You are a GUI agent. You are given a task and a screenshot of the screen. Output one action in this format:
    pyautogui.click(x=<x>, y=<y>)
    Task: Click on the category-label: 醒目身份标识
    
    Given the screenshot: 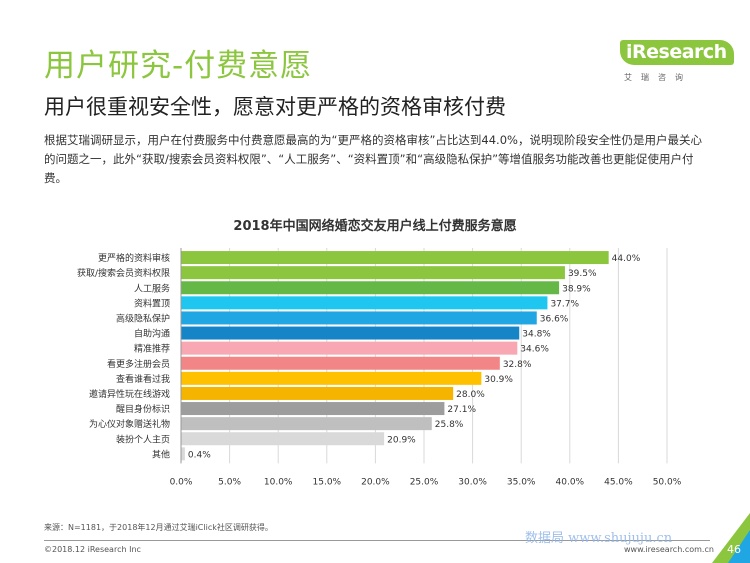 What is the action you would take?
    pyautogui.click(x=143, y=409)
    